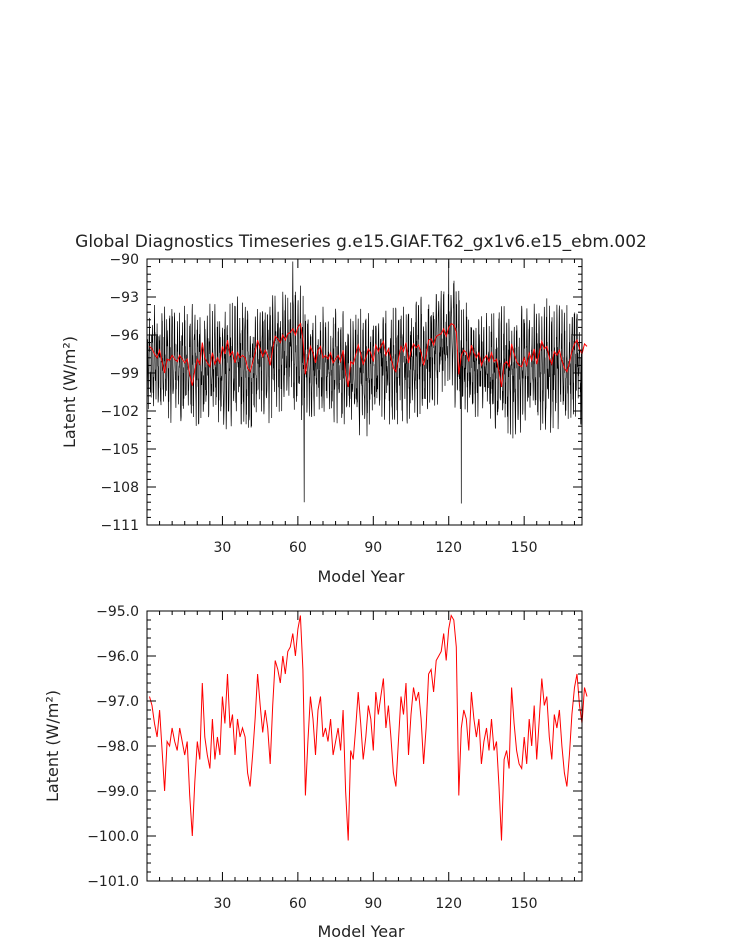 This screenshot has width=733, height=945. Describe the element at coordinates (120, 412) in the screenshot. I see `top-y-tick-label: −102` at that location.